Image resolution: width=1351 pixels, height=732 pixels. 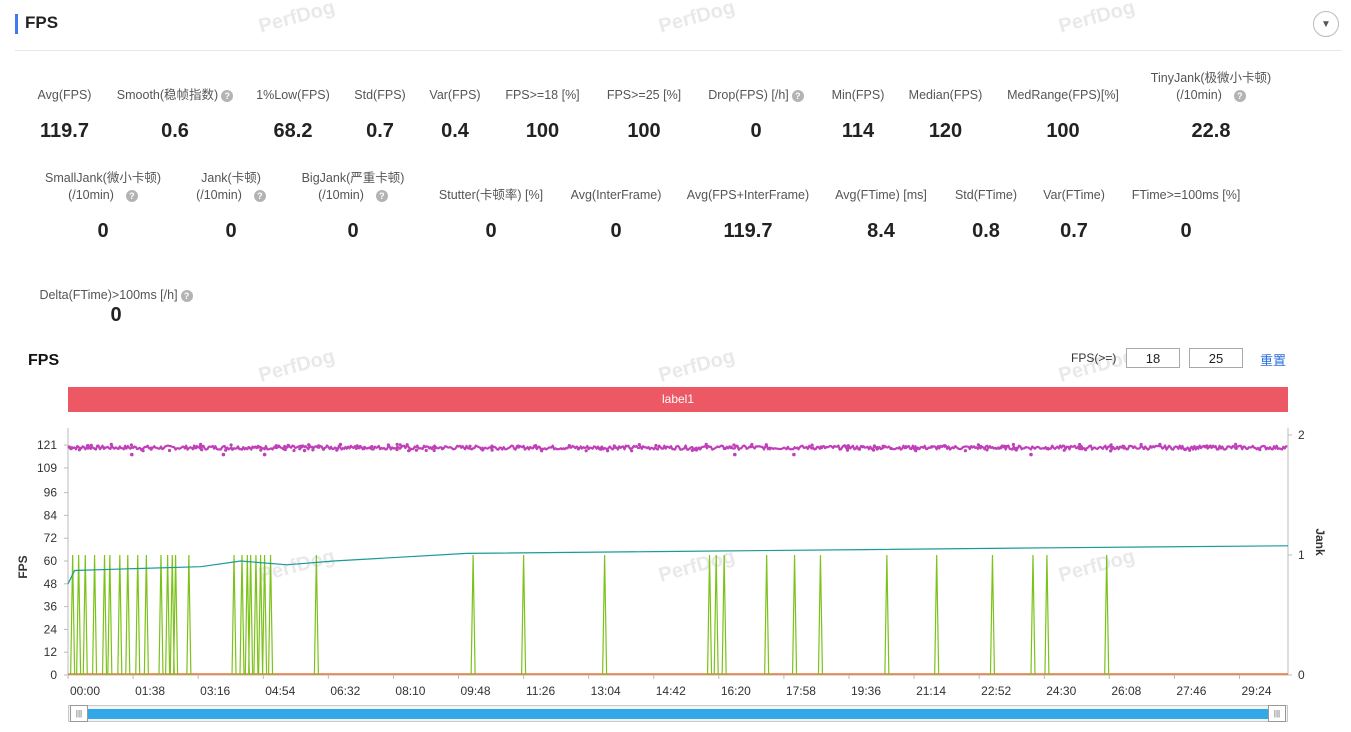 I want to click on y-tick-label: 121, so click(x=47, y=445).